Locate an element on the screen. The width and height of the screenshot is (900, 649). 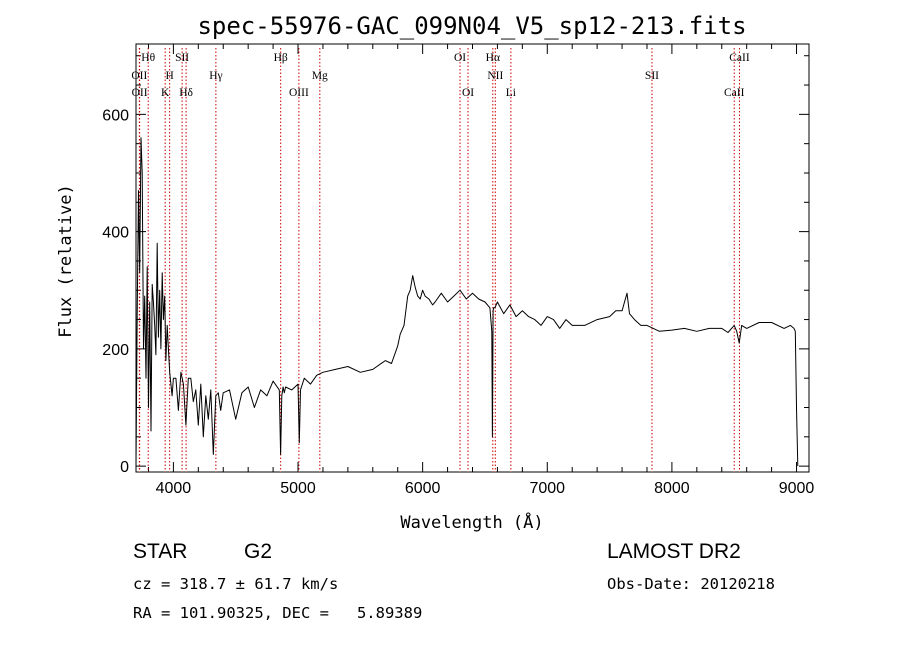
object-subclass: G2 is located at coordinates (258, 551).